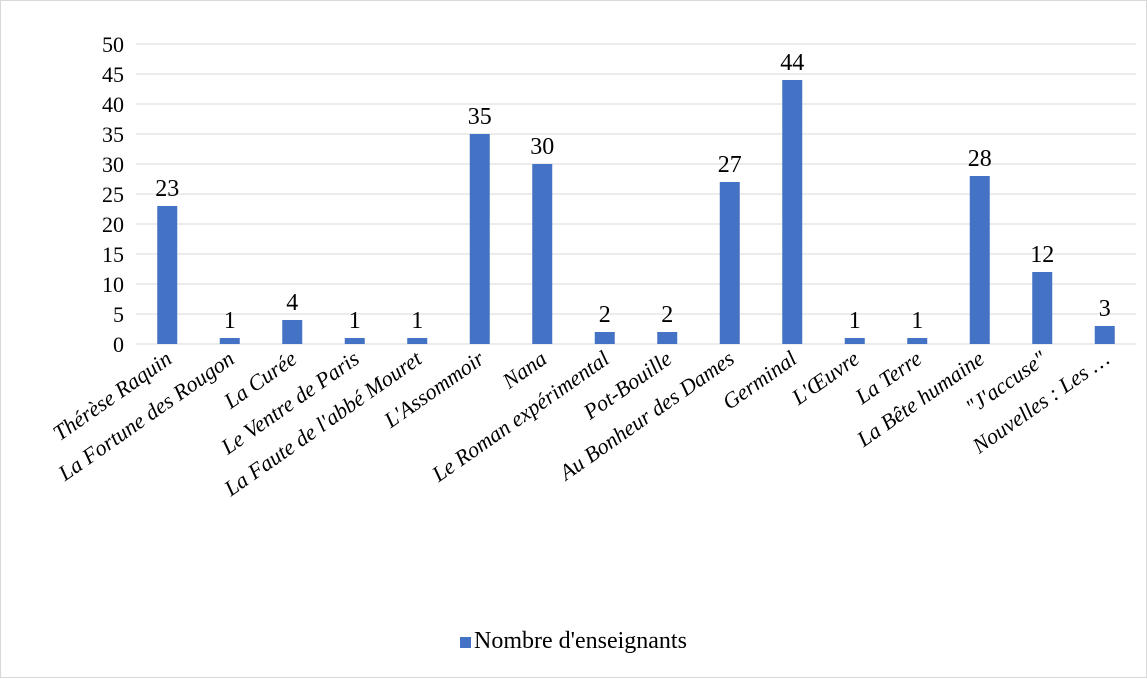 This screenshot has height=679, width=1147. Describe the element at coordinates (480, 117) in the screenshot. I see `data-label: 35` at that location.